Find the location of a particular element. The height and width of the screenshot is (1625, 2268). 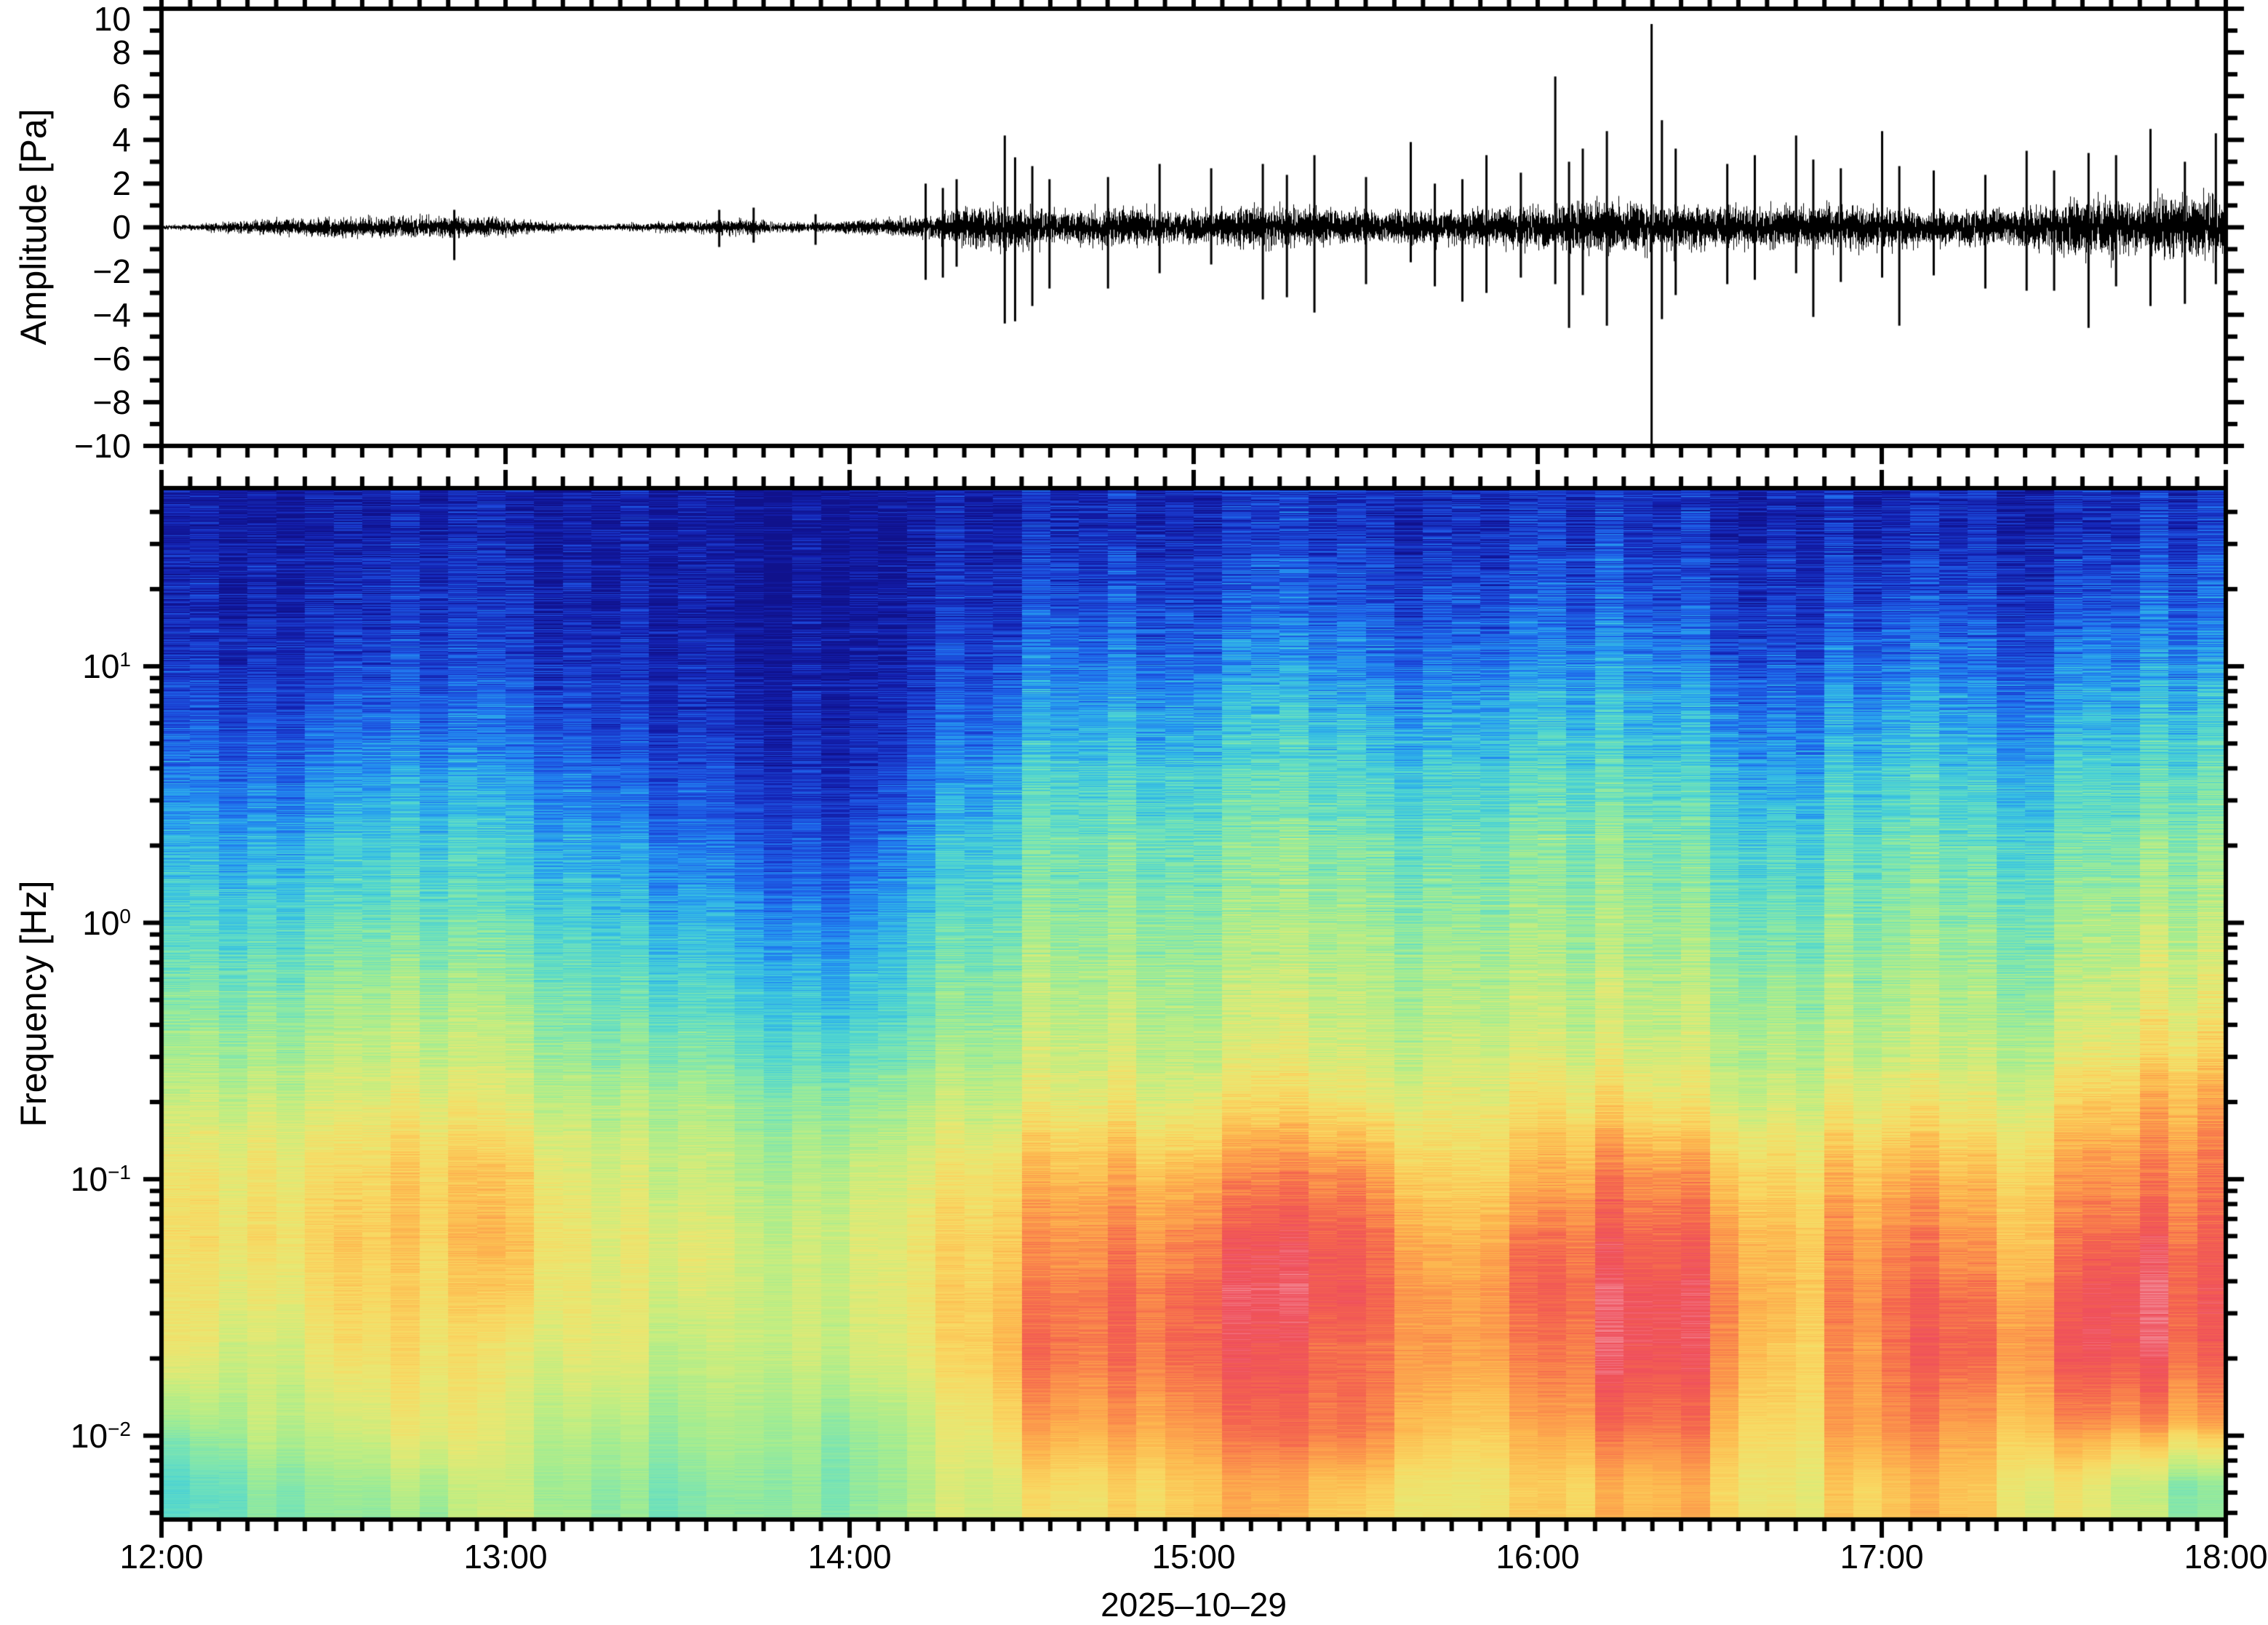

x-tick-label: 16:00 is located at coordinates (1538, 1557).